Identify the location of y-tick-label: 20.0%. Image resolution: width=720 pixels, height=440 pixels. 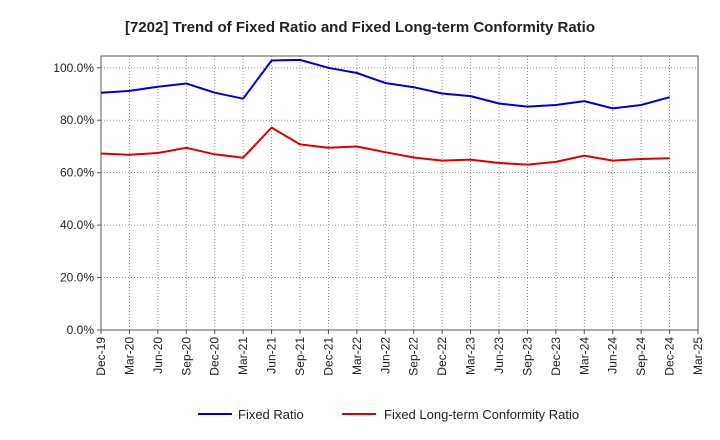
(77, 278).